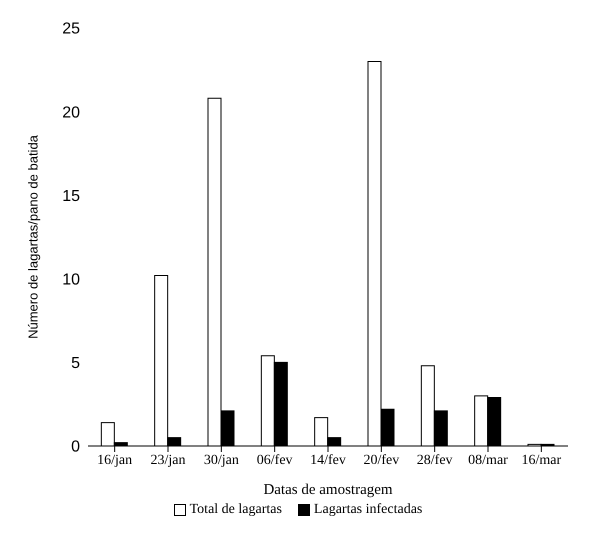 The width and height of the screenshot is (598, 542). I want to click on x-tick-label: 23/jan, so click(168, 460).